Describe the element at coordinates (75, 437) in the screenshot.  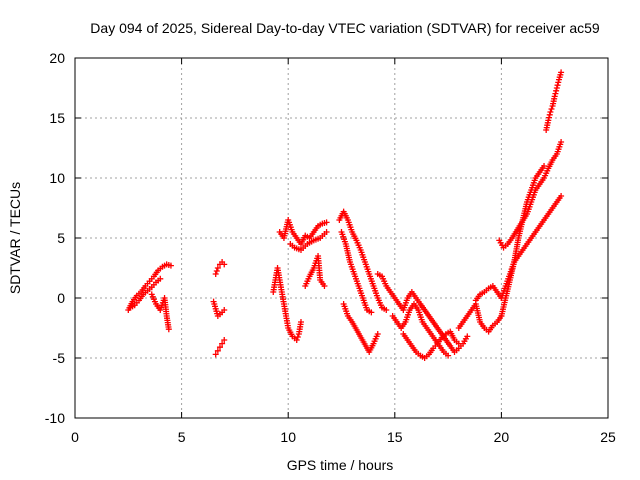
I see `x-tick-label: 0` at that location.